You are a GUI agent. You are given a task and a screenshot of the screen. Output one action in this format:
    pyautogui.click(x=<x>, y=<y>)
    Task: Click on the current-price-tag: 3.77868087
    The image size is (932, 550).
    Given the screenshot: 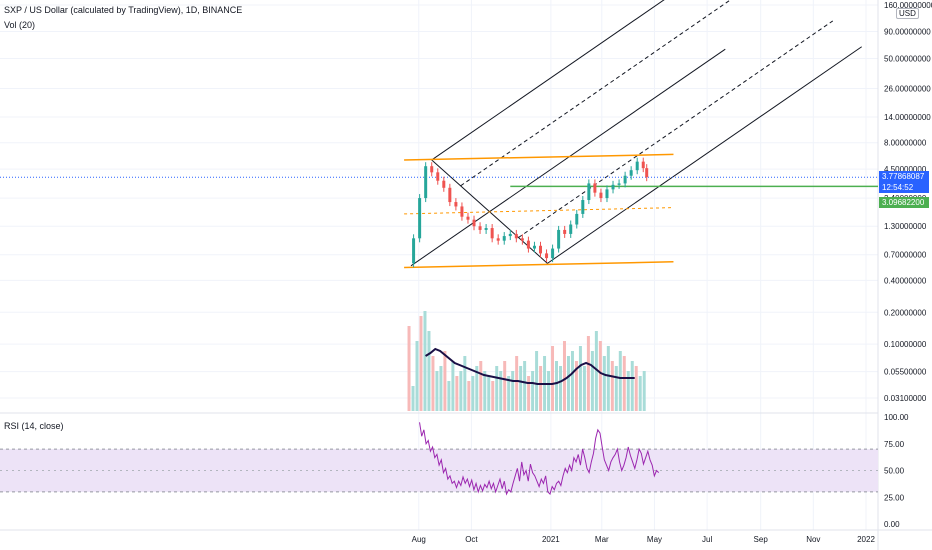 What is the action you would take?
    pyautogui.click(x=904, y=176)
    